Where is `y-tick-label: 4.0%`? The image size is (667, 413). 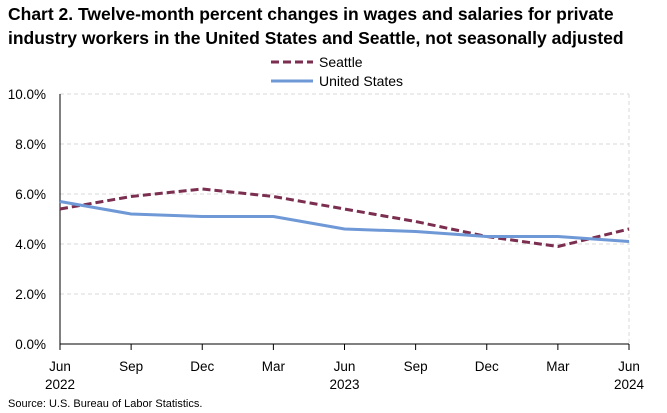
y-tick-label: 4.0% is located at coordinates (30, 244).